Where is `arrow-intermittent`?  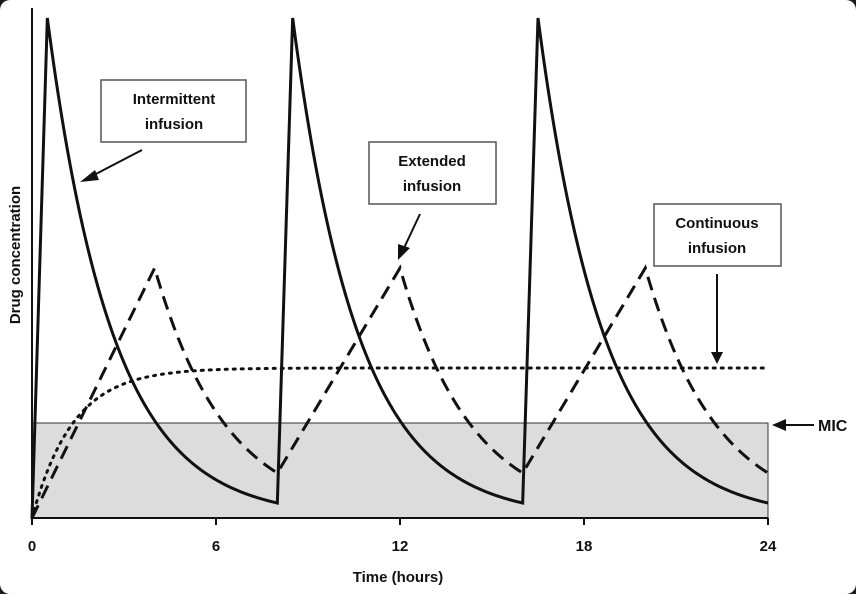 arrow-intermittent is located at coordinates (117, 163).